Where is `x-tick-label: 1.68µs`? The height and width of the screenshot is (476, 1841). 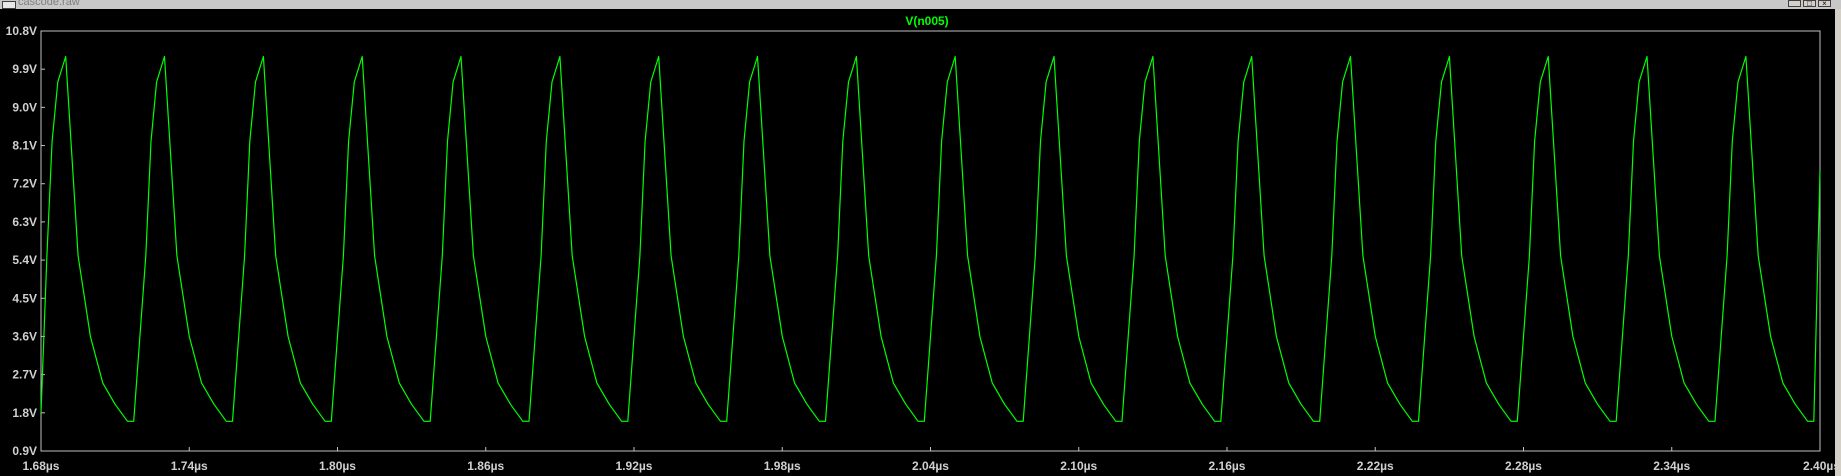 x-tick-label: 1.68µs is located at coordinates (41, 466).